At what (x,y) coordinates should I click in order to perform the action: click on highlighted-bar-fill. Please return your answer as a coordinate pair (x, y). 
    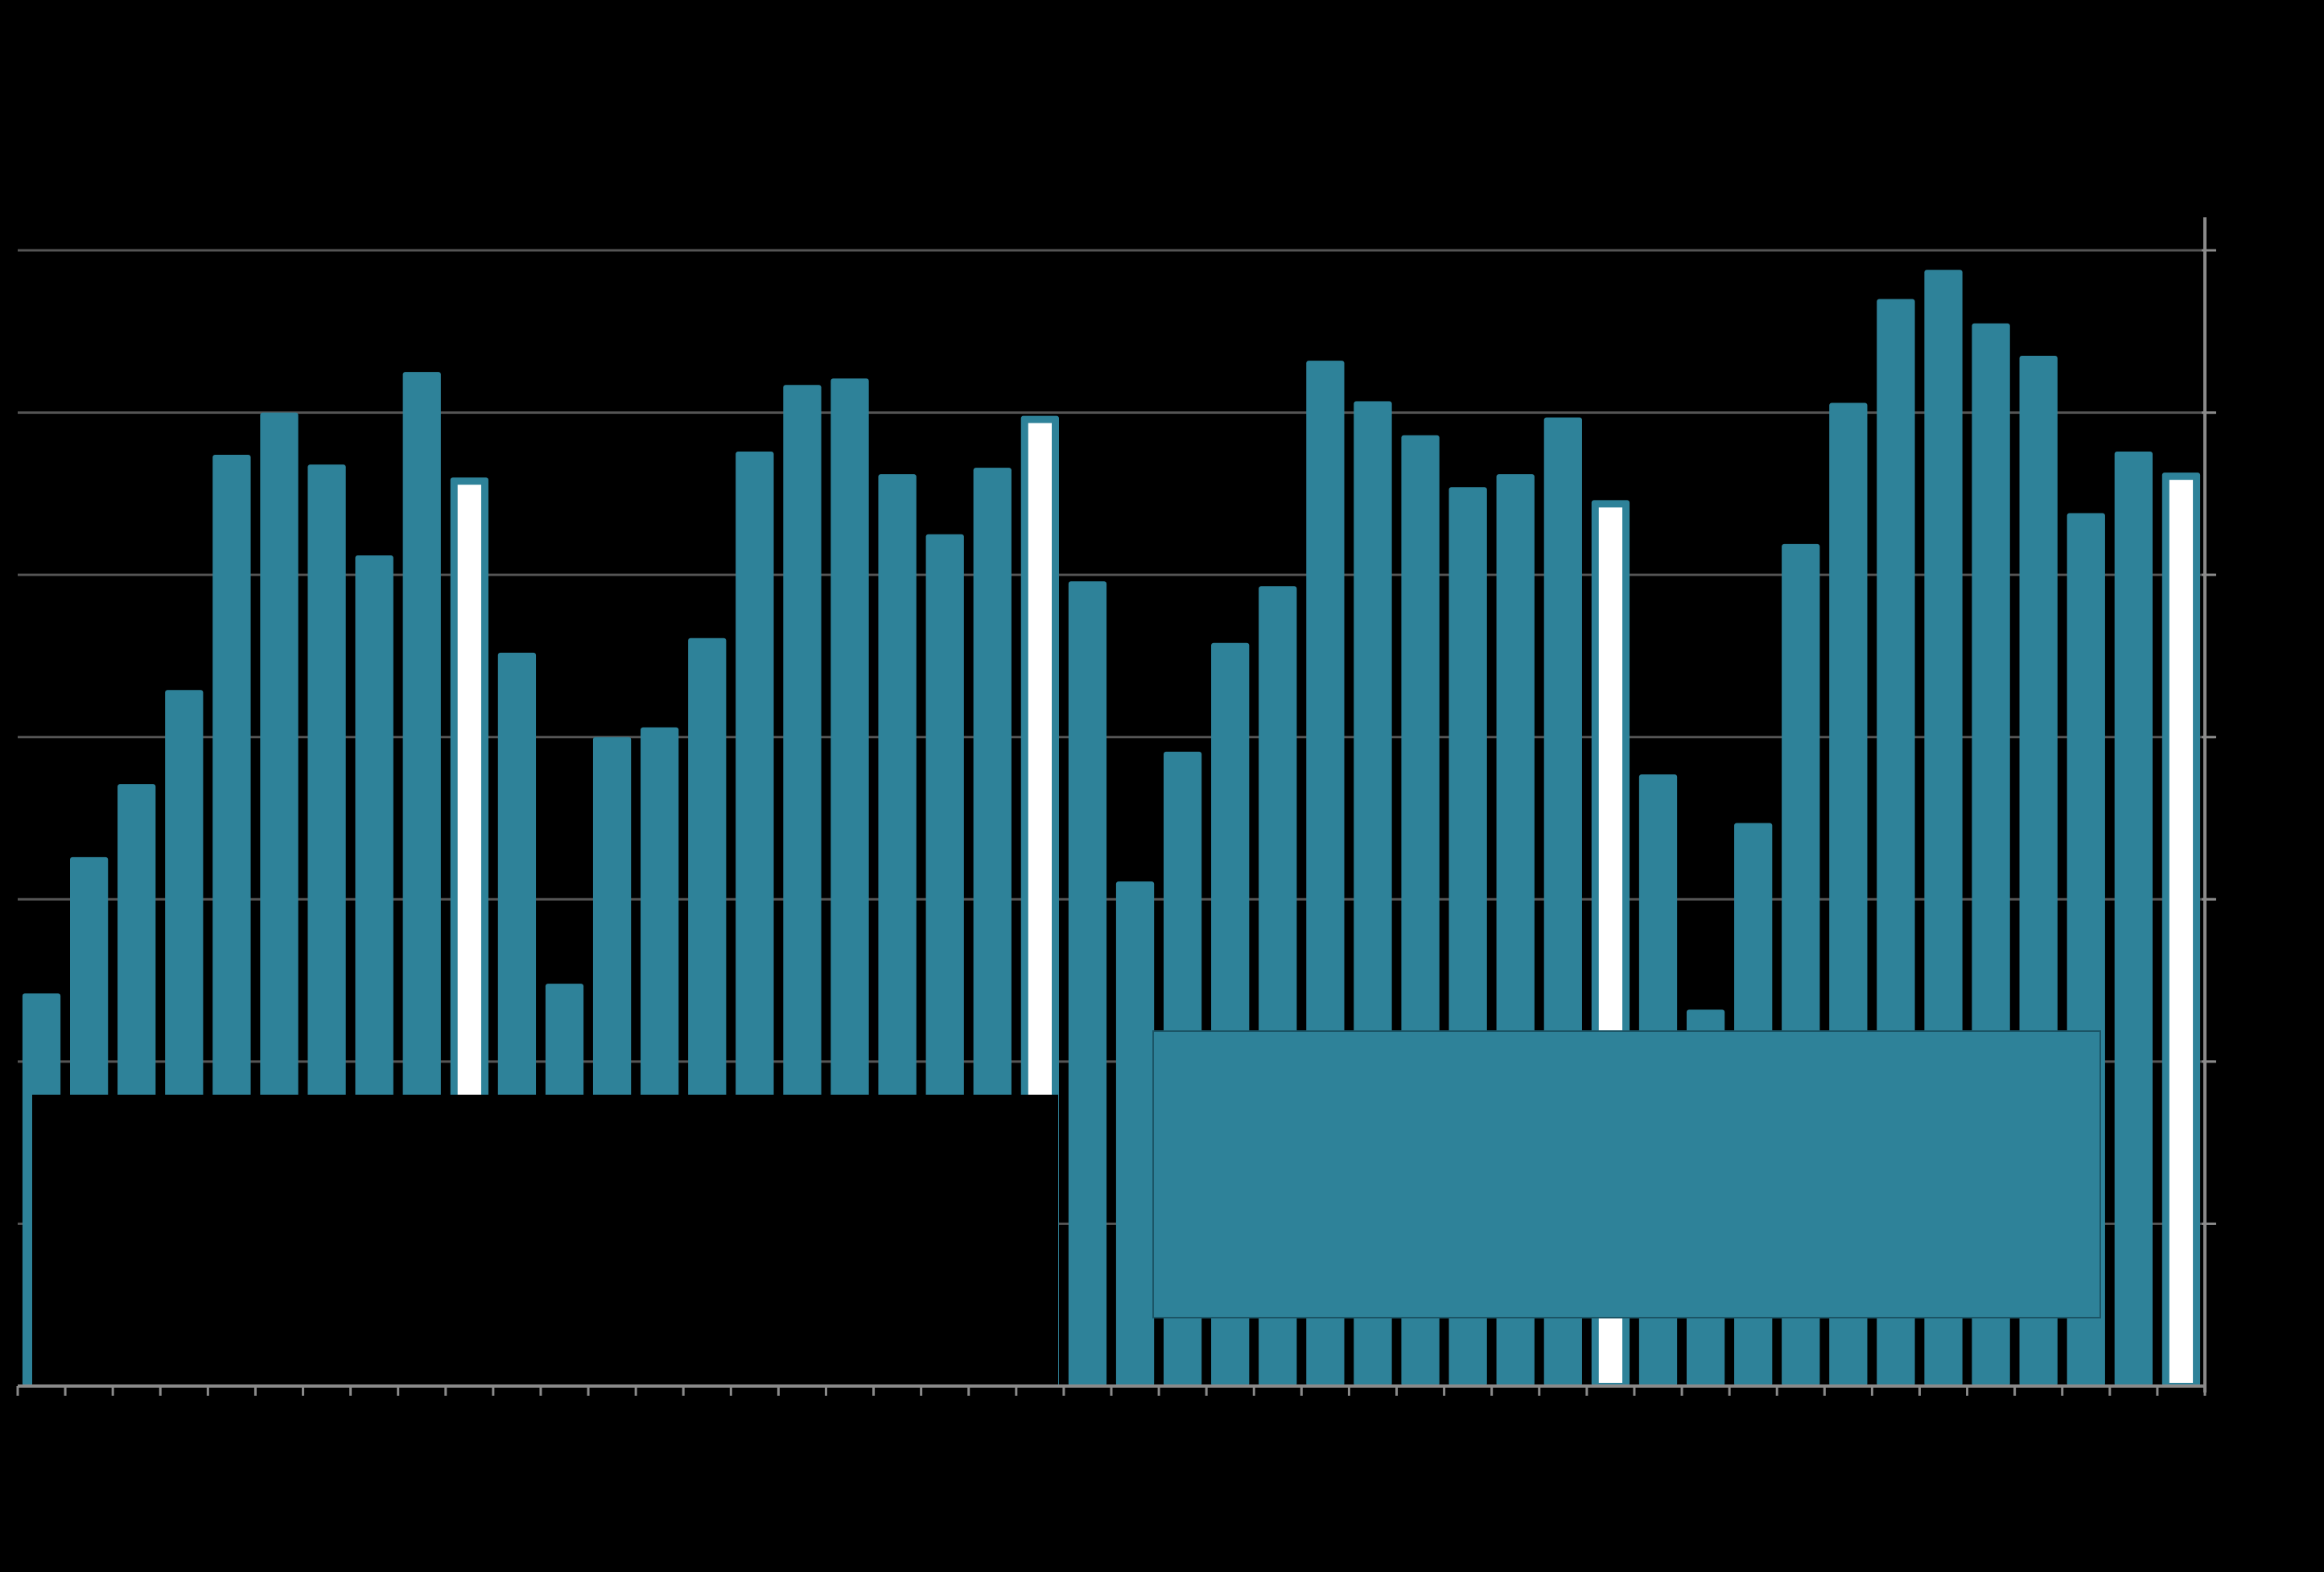
    Looking at the image, I should click on (2181, 932).